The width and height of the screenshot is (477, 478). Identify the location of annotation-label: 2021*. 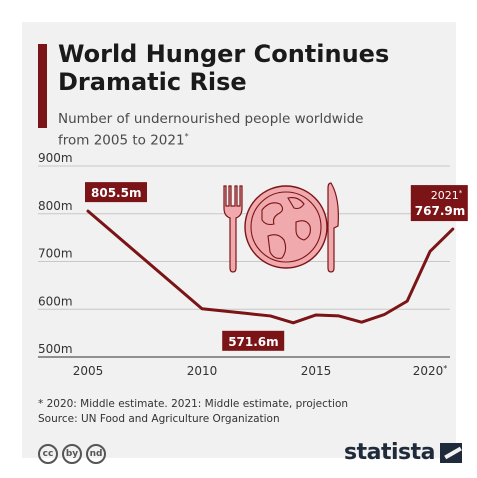
(447, 195).